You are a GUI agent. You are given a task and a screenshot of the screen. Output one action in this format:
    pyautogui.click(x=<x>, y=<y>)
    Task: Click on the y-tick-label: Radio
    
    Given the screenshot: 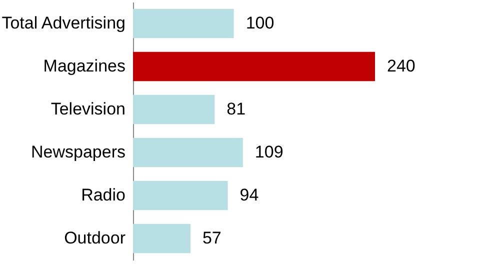 What is the action you would take?
    pyautogui.click(x=103, y=195)
    